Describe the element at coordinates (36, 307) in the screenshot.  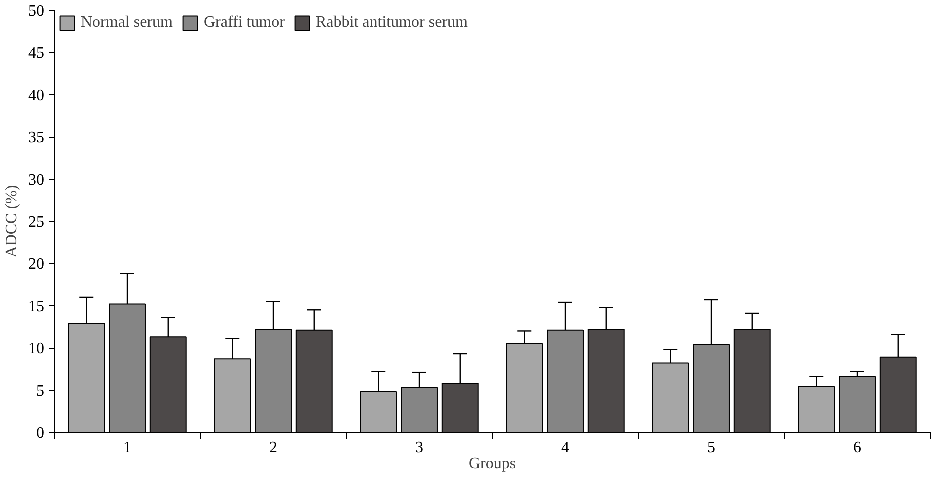
I see `y-tick-label: 15` at that location.